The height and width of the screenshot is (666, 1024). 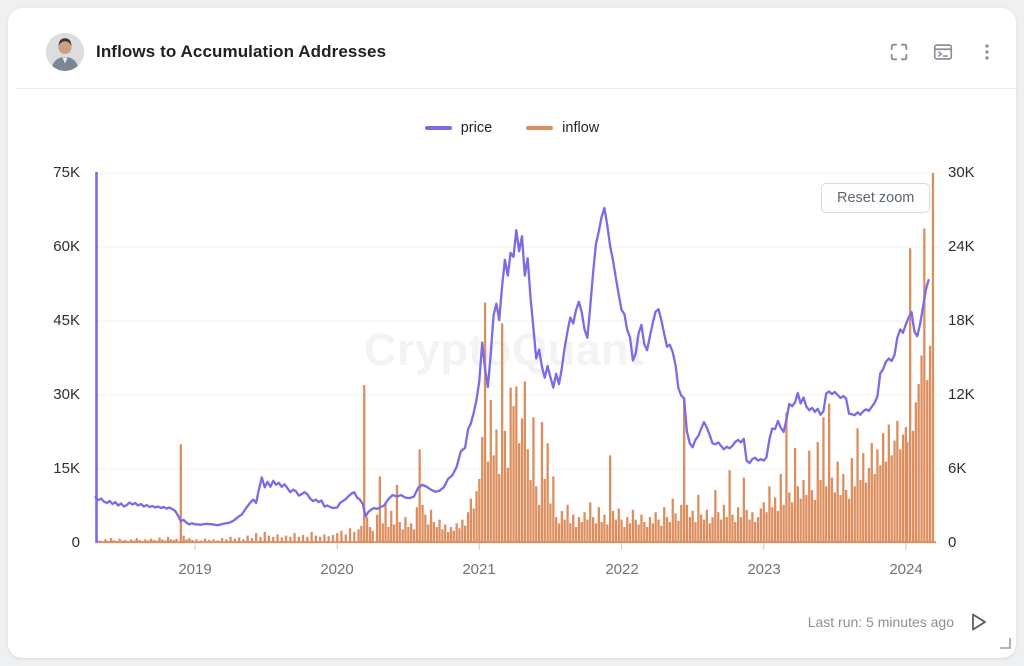 What do you see at coordinates (957, 468) in the screenshot?
I see `right-axis-tick-label: 6K` at bounding box center [957, 468].